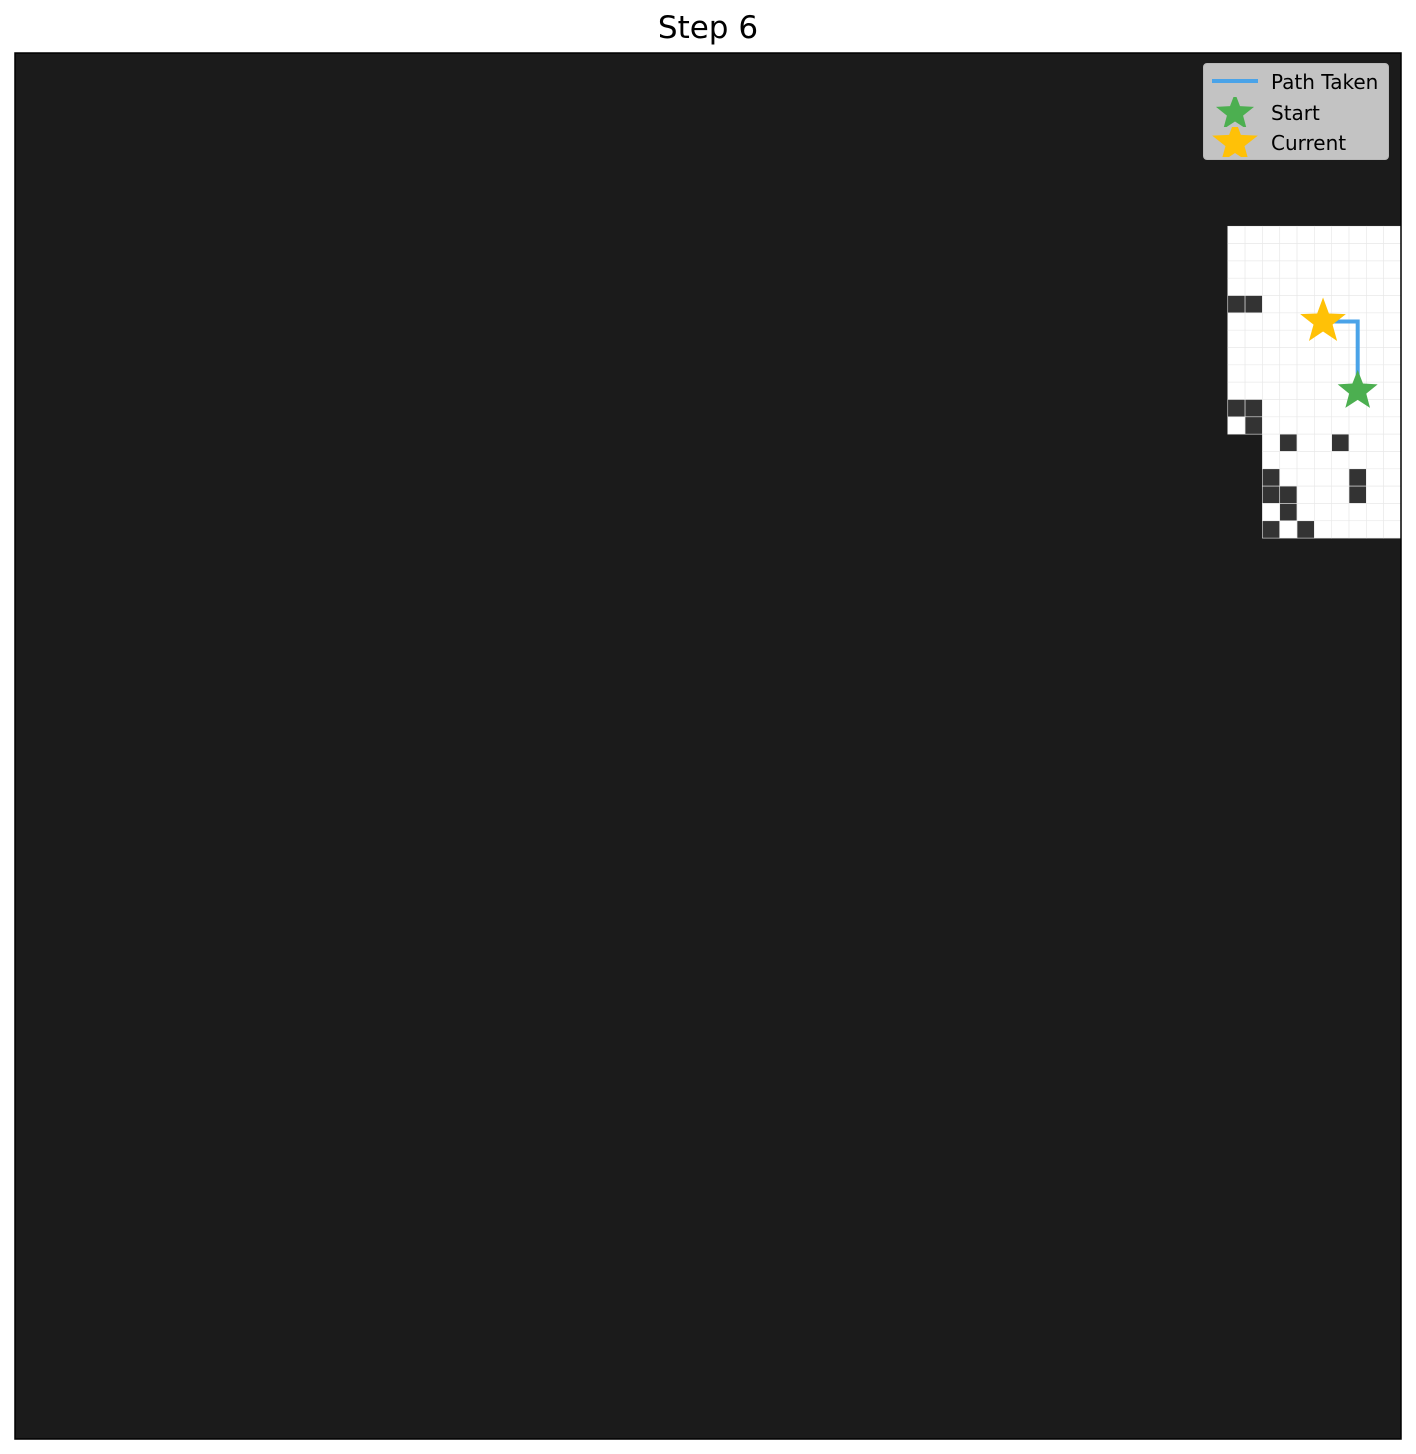 This screenshot has height=1454, width=1416. What do you see at coordinates (708, 28) in the screenshot?
I see `step-title: Step 6` at bounding box center [708, 28].